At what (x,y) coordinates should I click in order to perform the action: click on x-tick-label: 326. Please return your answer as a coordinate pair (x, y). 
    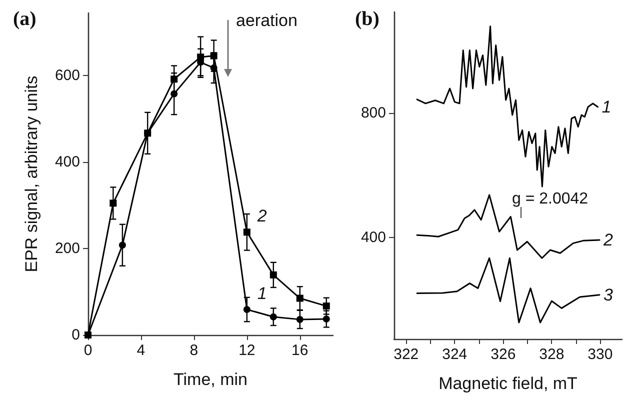
    Looking at the image, I should click on (503, 354).